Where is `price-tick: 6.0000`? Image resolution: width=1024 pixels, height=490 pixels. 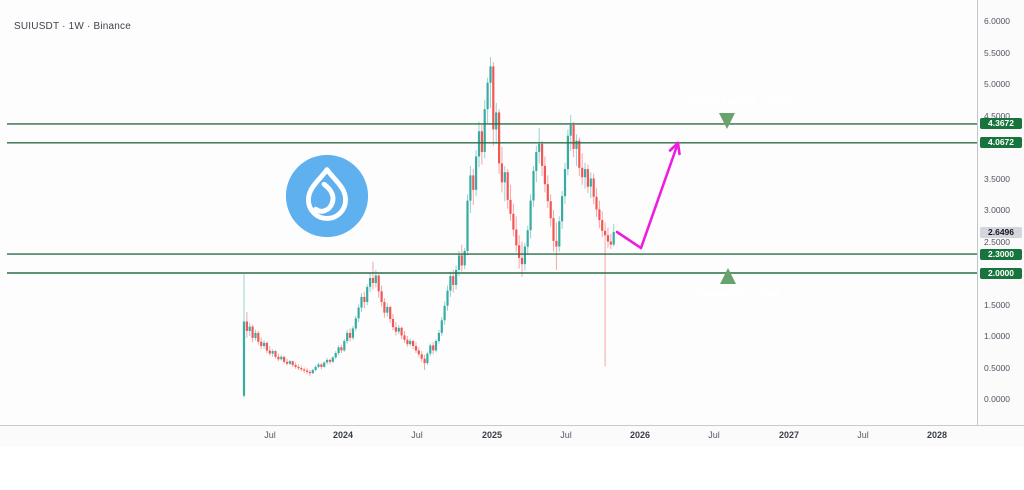 price-tick: 6.0000 is located at coordinates (997, 21).